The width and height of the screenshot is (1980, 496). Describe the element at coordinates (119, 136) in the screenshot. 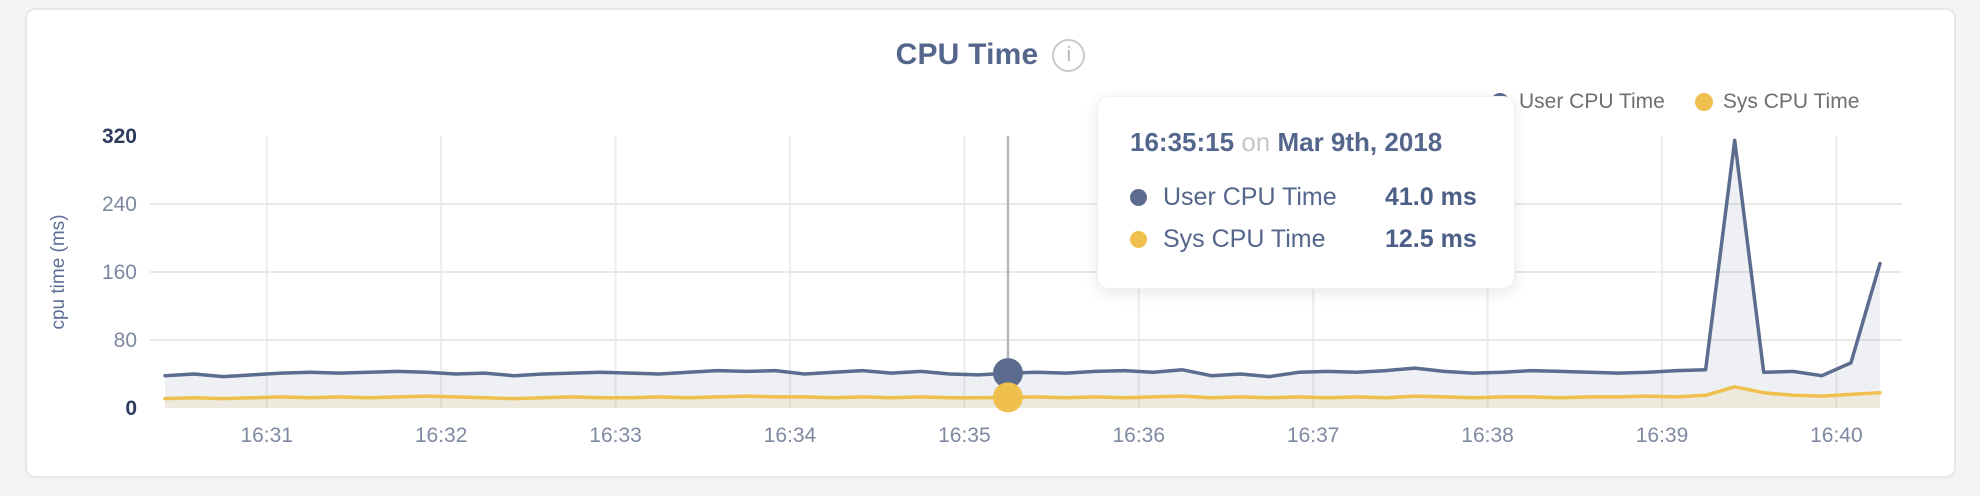

I see `y-tick-label: 320` at that location.